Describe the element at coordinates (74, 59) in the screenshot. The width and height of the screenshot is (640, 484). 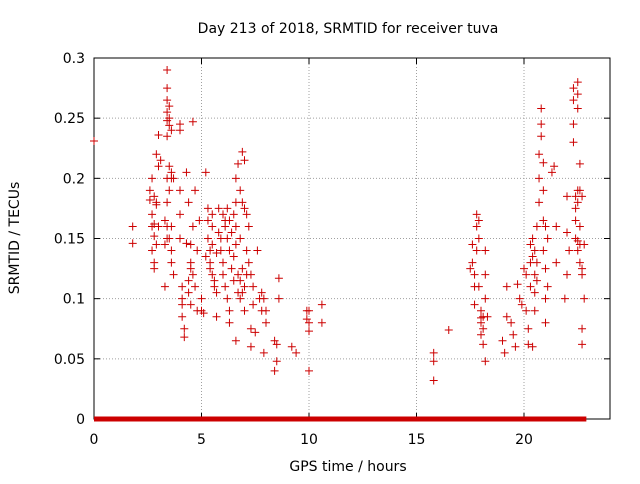
I see `y-tick-label: 0.3` at that location.